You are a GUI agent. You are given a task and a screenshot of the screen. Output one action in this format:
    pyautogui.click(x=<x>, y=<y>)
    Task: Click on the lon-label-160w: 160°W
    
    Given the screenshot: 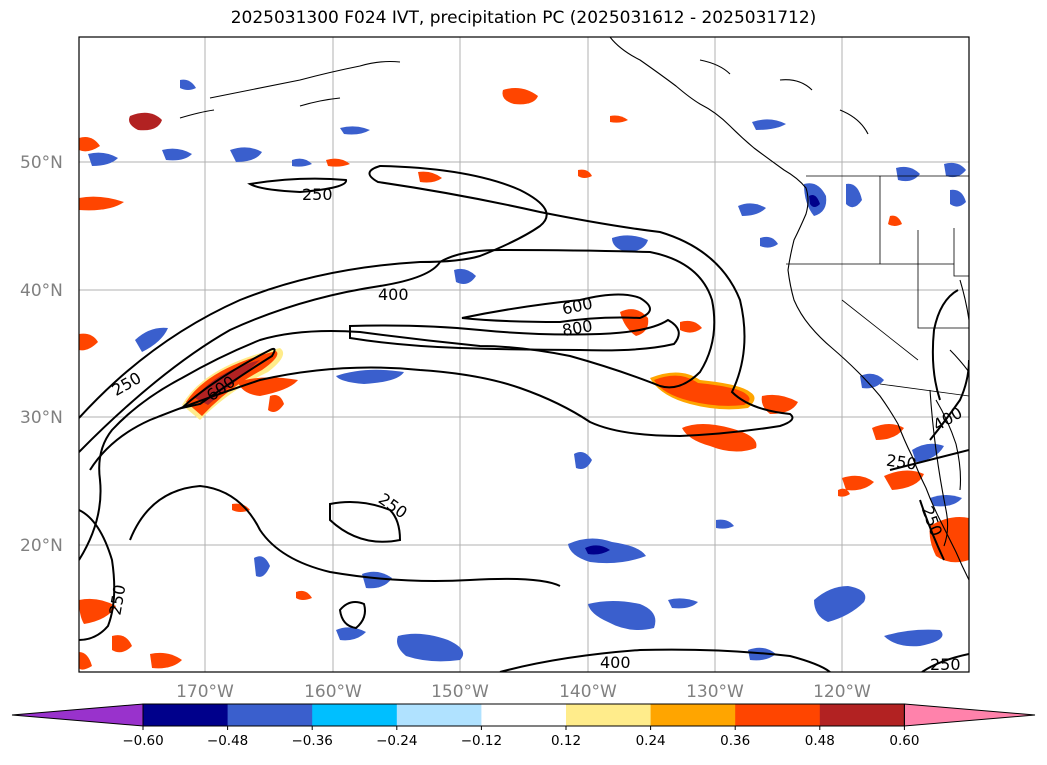 What is the action you would take?
    pyautogui.click(x=333, y=692)
    